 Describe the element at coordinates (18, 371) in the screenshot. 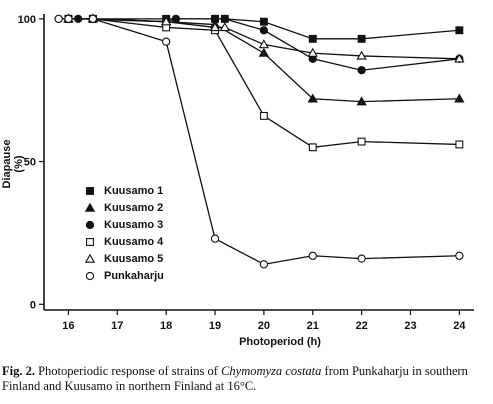

I see `caption-label: Fig. 2.` at that location.